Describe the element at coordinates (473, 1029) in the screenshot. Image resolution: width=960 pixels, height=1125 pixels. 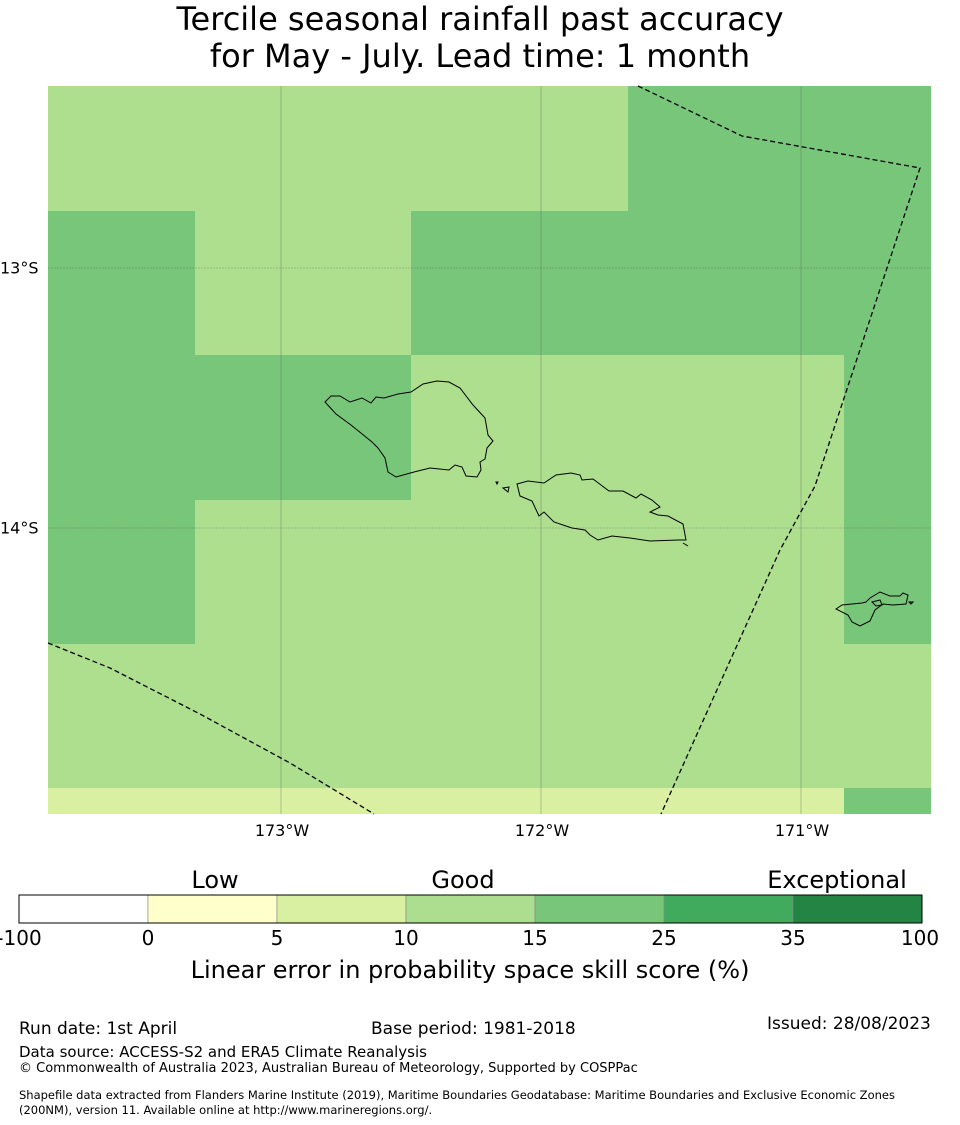
I see `base-period: Base period: 1981-2018` at that location.